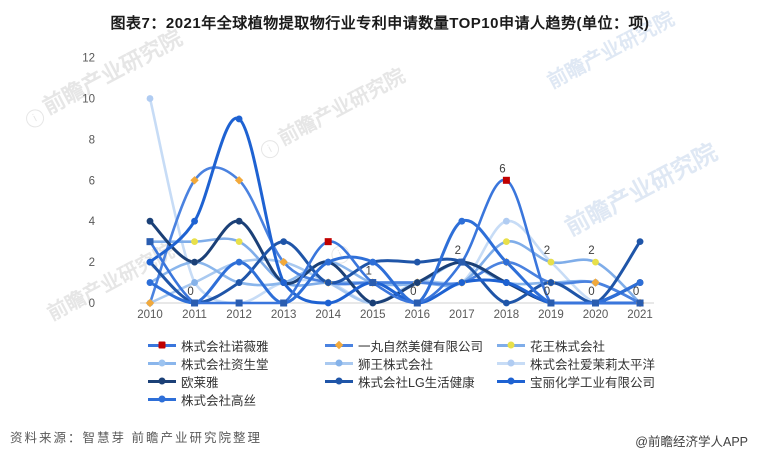 The image size is (760, 456). I want to click on legend-row: 株式会社资生堂 狮王株式会社 株式会社爱茉莉太平洋, so click(418, 363).